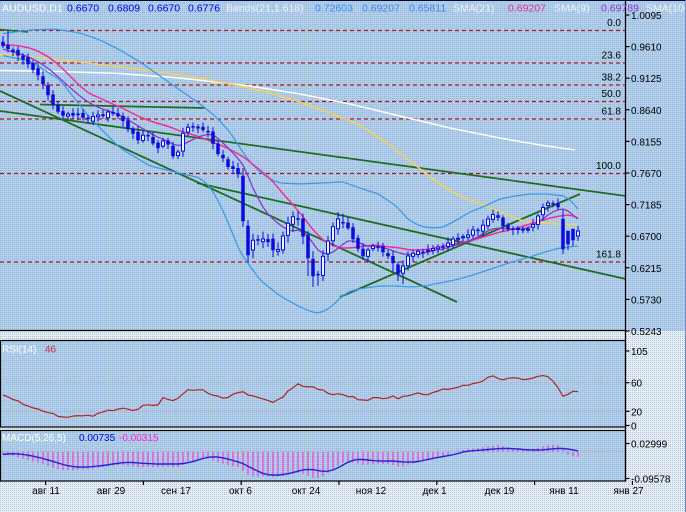 Image resolution: width=686 pixels, height=512 pixels. Describe the element at coordinates (639, 352) in the screenshot. I see `svg-text: 105` at that location.